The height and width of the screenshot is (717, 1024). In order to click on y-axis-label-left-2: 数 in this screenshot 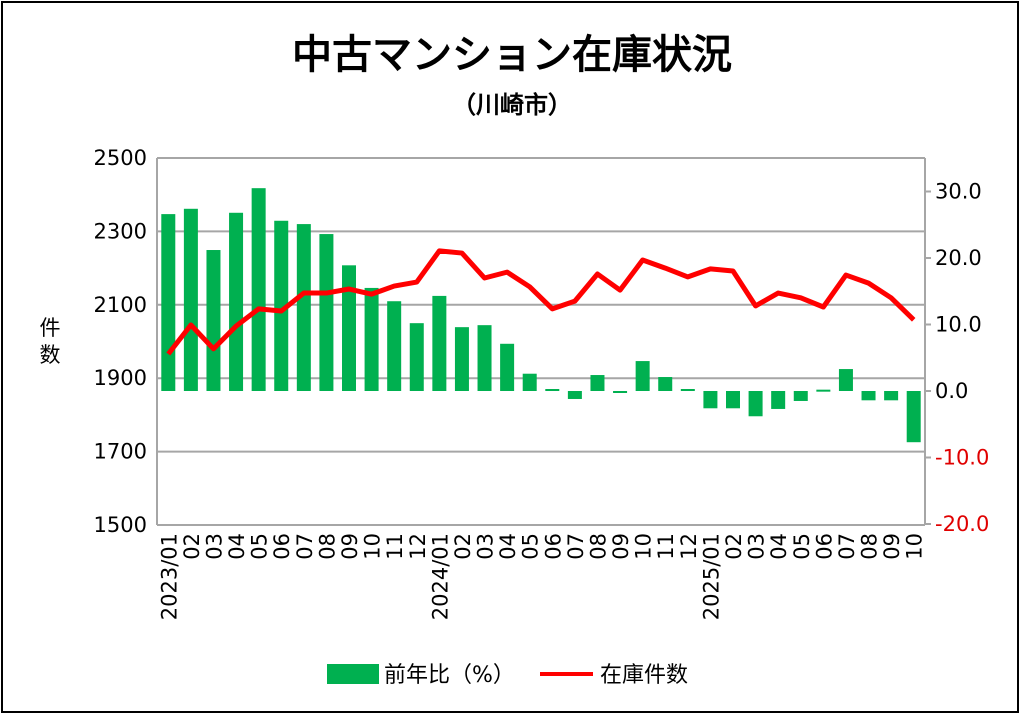, I will do `click(50, 355)`.